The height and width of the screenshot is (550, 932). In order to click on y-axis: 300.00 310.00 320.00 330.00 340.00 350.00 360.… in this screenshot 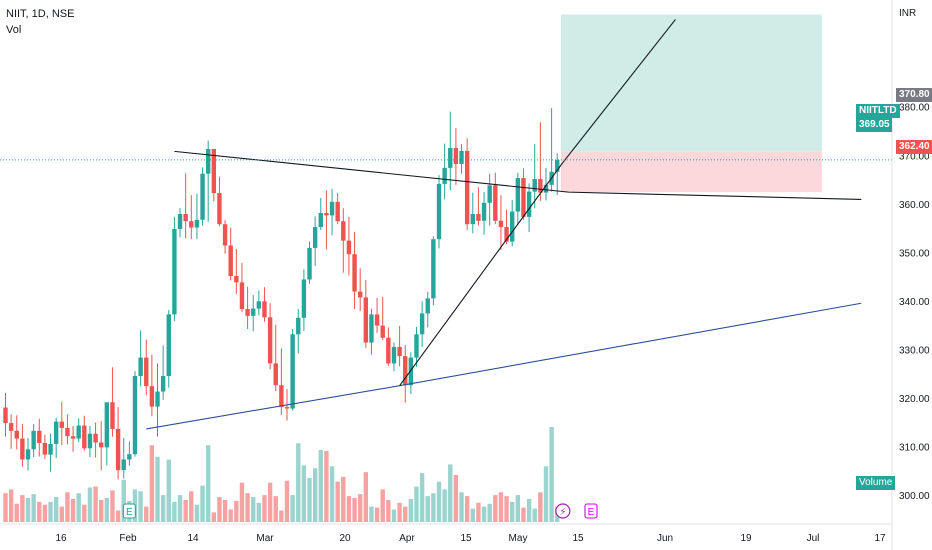, I will do `click(914, 302)`.